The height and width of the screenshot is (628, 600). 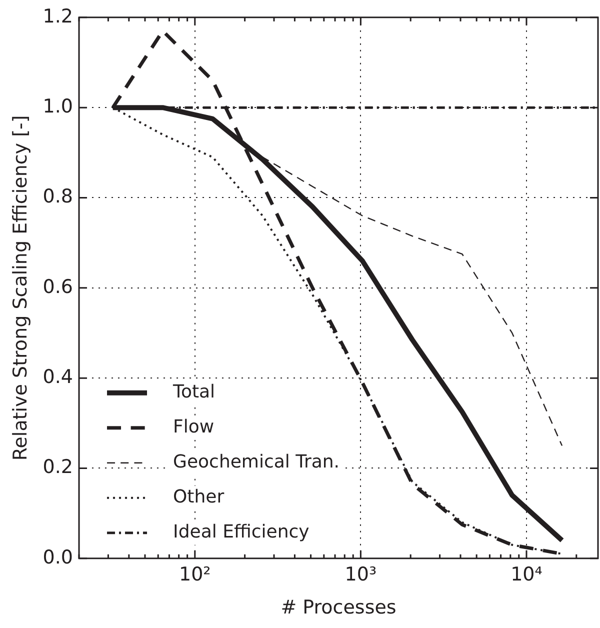 I want to click on y-tick-label: 0.4, so click(x=58, y=377).